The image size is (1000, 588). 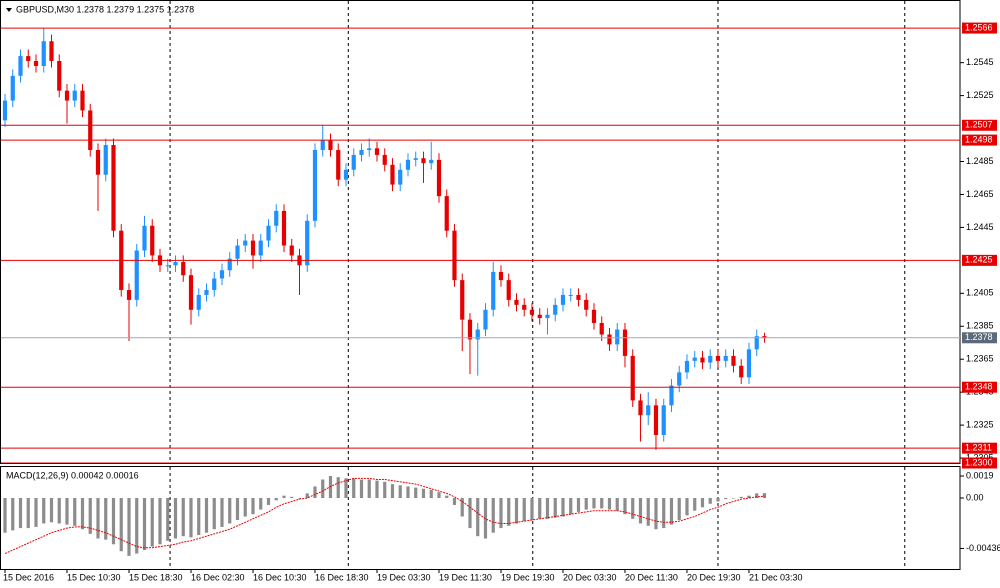 What do you see at coordinates (28, 577) in the screenshot?
I see `x-tick-label: 15 Dec 2016` at bounding box center [28, 577].